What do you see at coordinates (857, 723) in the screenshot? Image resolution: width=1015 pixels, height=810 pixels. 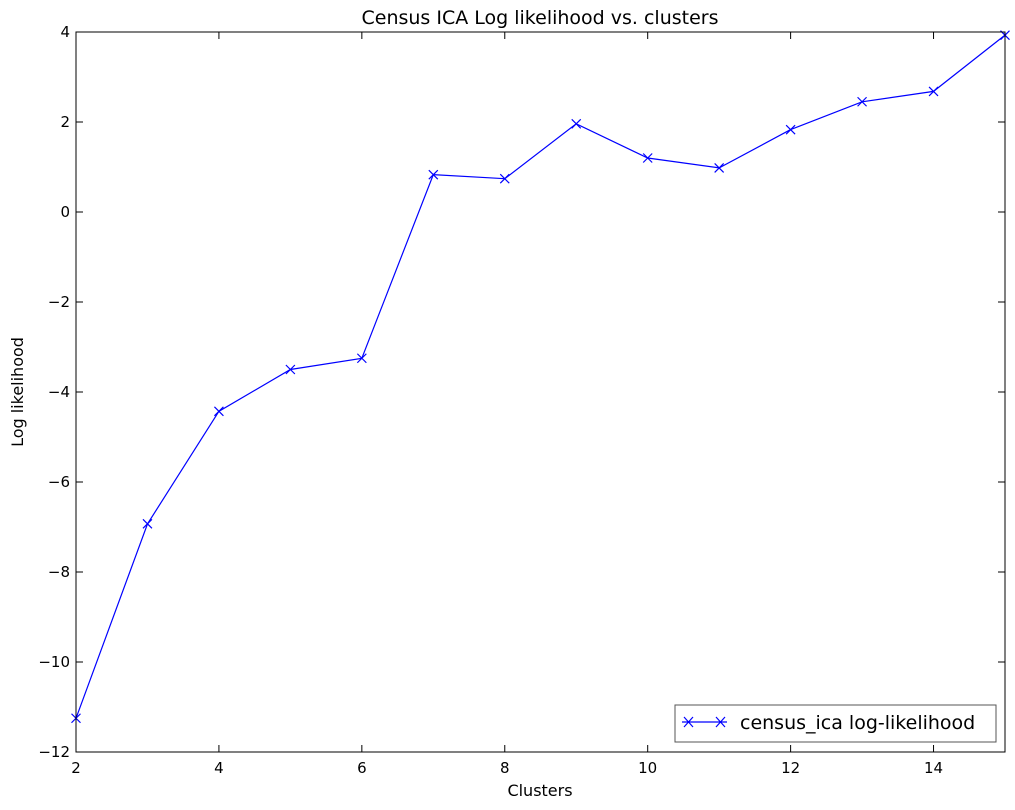 I see `legend-label: census_ica log-likelihood` at bounding box center [857, 723].